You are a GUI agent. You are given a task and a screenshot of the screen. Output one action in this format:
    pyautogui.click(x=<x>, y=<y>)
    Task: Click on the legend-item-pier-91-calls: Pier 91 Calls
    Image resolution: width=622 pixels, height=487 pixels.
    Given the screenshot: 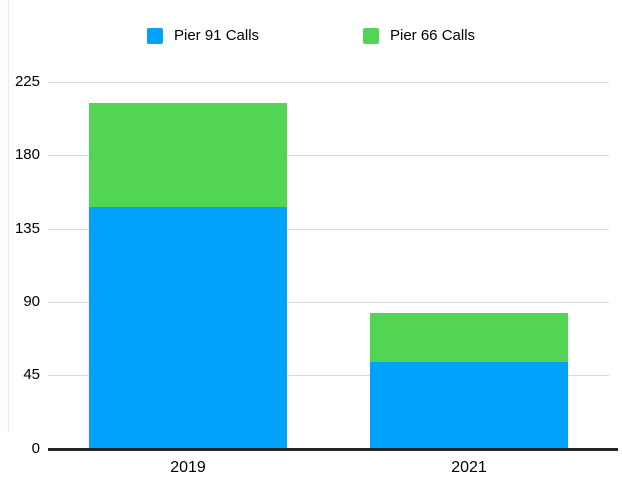 What is the action you would take?
    pyautogui.click(x=203, y=36)
    